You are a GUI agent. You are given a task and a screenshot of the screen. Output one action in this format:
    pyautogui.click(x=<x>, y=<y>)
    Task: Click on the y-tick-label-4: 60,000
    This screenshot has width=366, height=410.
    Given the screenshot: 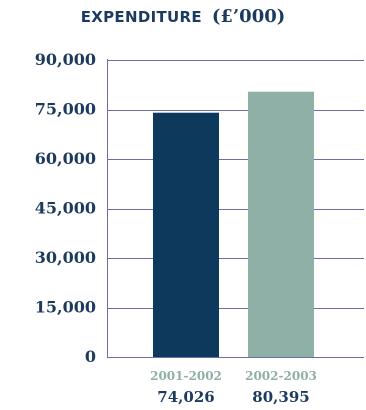 What is the action you would take?
    pyautogui.click(x=65, y=158)
    